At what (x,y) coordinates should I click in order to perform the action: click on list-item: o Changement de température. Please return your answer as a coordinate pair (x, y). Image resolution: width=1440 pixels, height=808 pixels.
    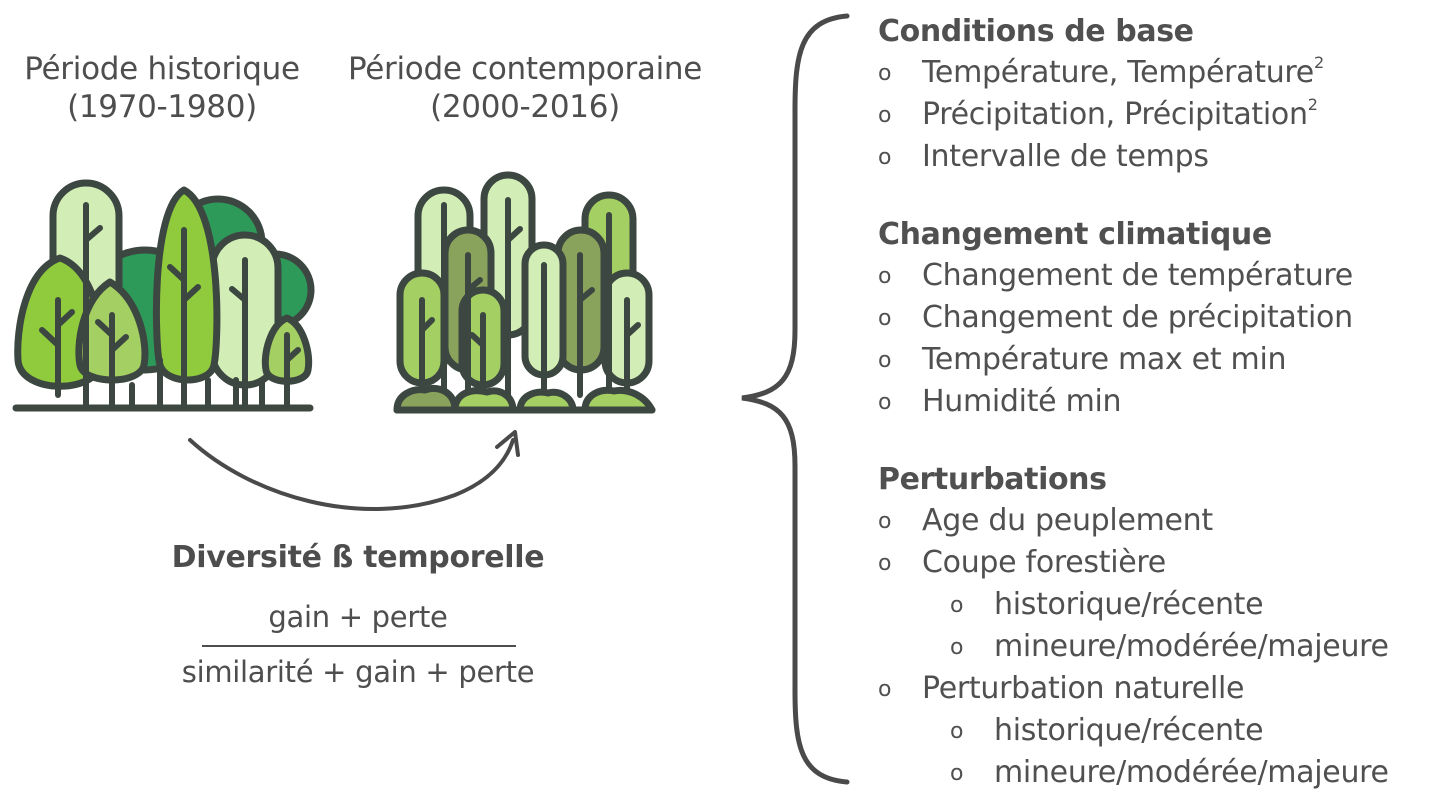
    Looking at the image, I should click on (1115, 275).